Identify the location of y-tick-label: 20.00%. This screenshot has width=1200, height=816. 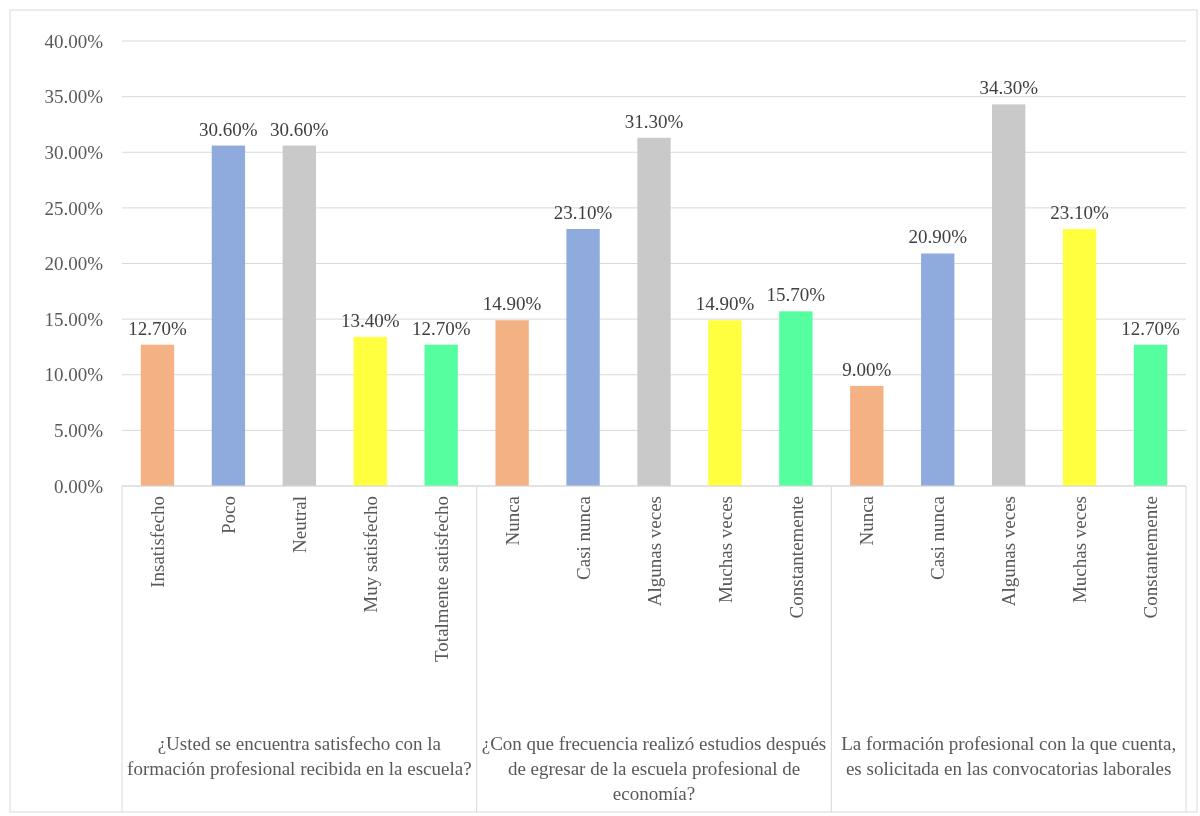
(74, 264).